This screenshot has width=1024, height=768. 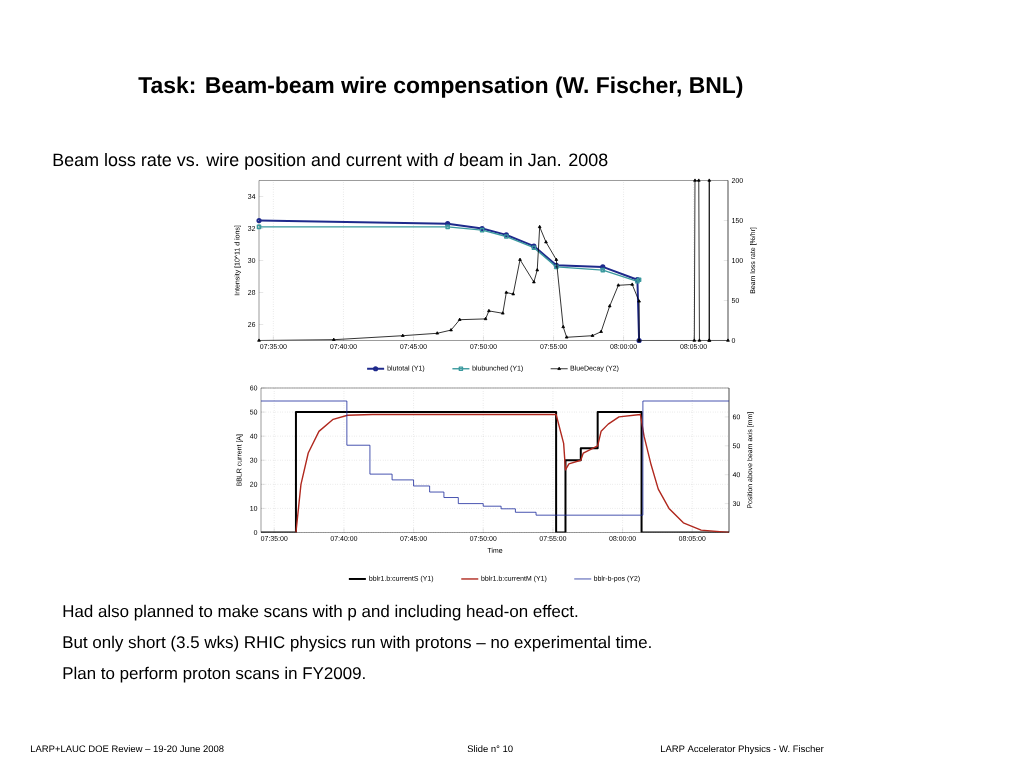 I want to click on chart-title: Task: Beam-beam wire compensation (W. Fischer, BNL), so click(x=440, y=87).